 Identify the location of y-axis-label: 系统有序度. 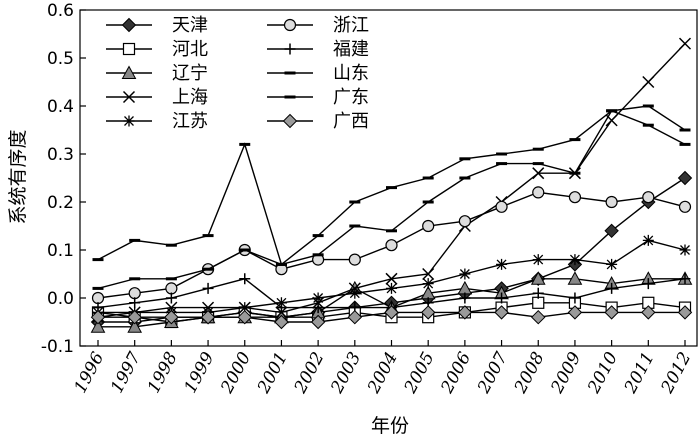
(18, 176).